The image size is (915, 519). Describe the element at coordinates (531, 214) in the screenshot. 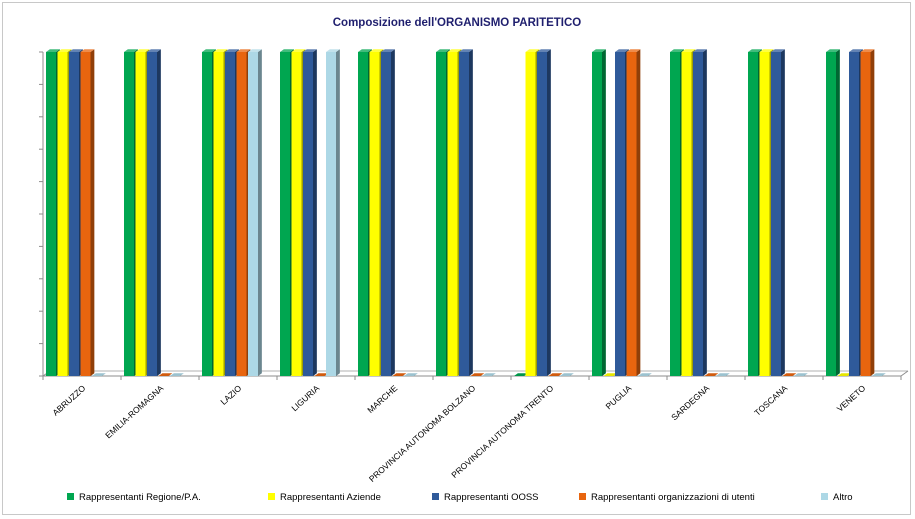

I see `bar-provincia-autonoma-trento-series-2-front` at that location.